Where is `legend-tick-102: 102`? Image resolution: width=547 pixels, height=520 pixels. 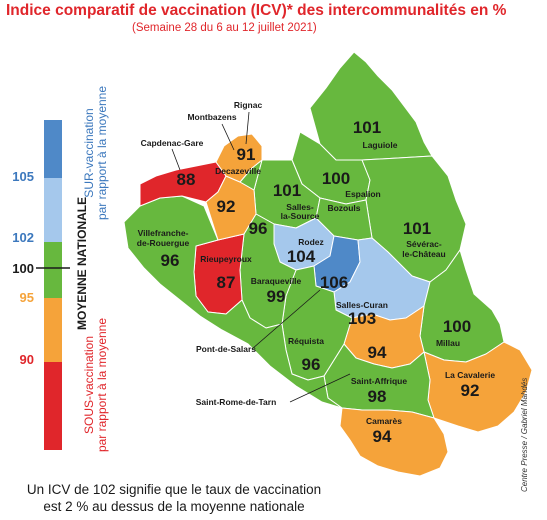
legend-tick-102: 102 is located at coordinates (23, 237).